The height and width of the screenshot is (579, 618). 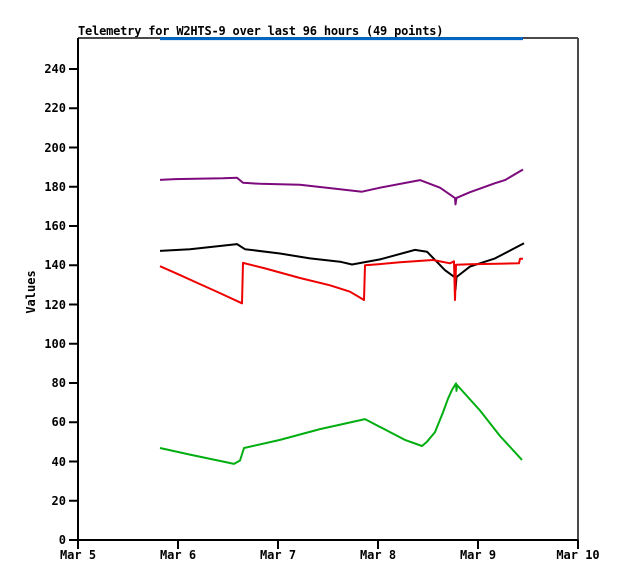 I want to click on y-tick-label: 240, so click(x=55, y=69).